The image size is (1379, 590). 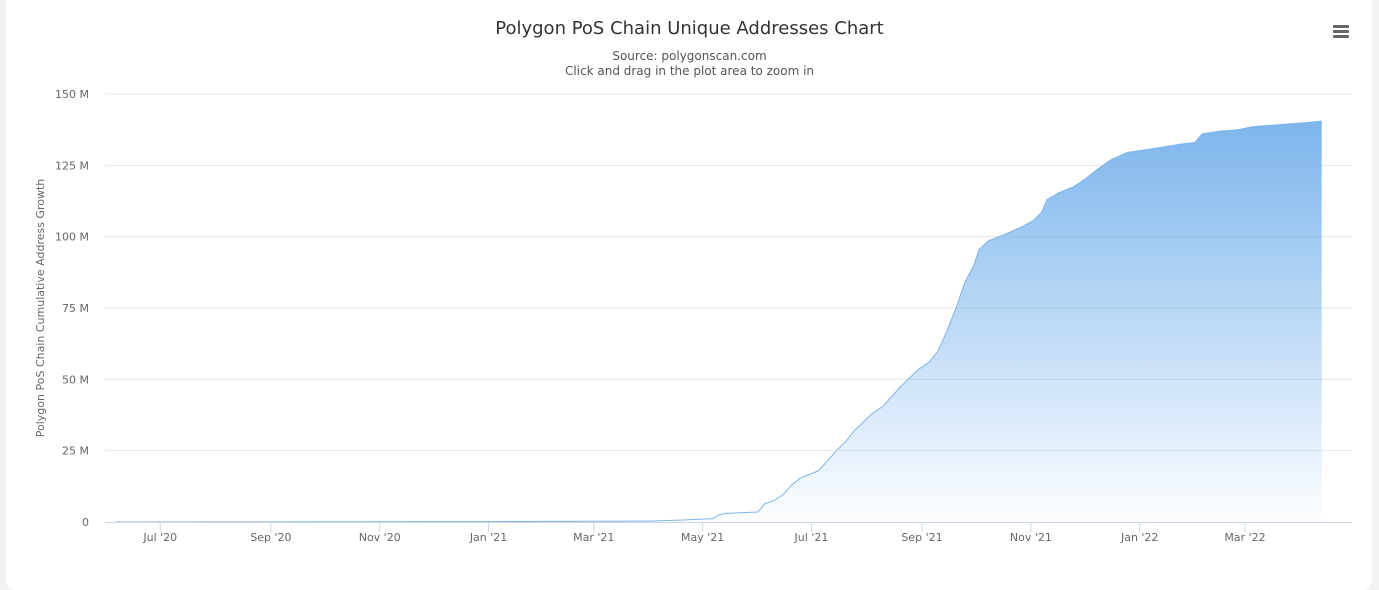 I want to click on x-tick-label: Mar '22, so click(x=1244, y=537).